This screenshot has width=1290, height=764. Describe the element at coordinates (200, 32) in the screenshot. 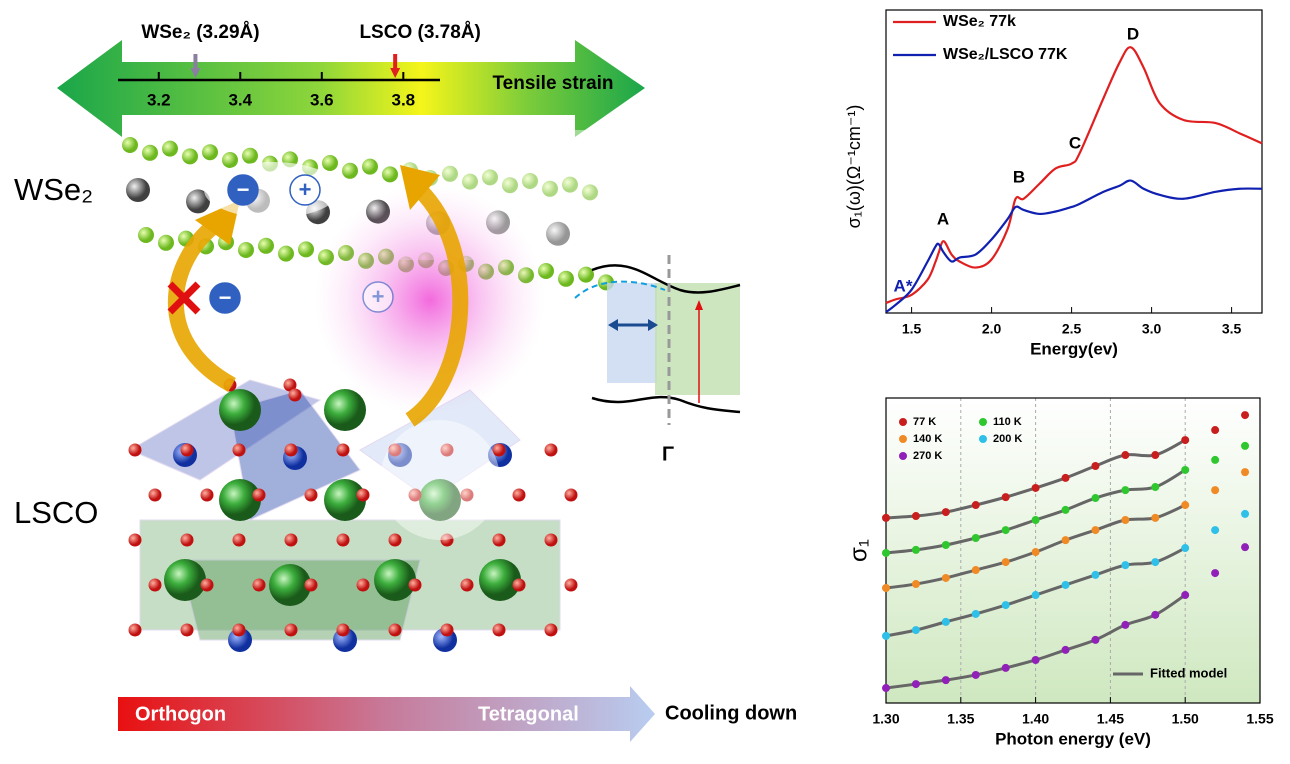

I see `strain-marker-label: WSe₂ (3.29Å)` at that location.